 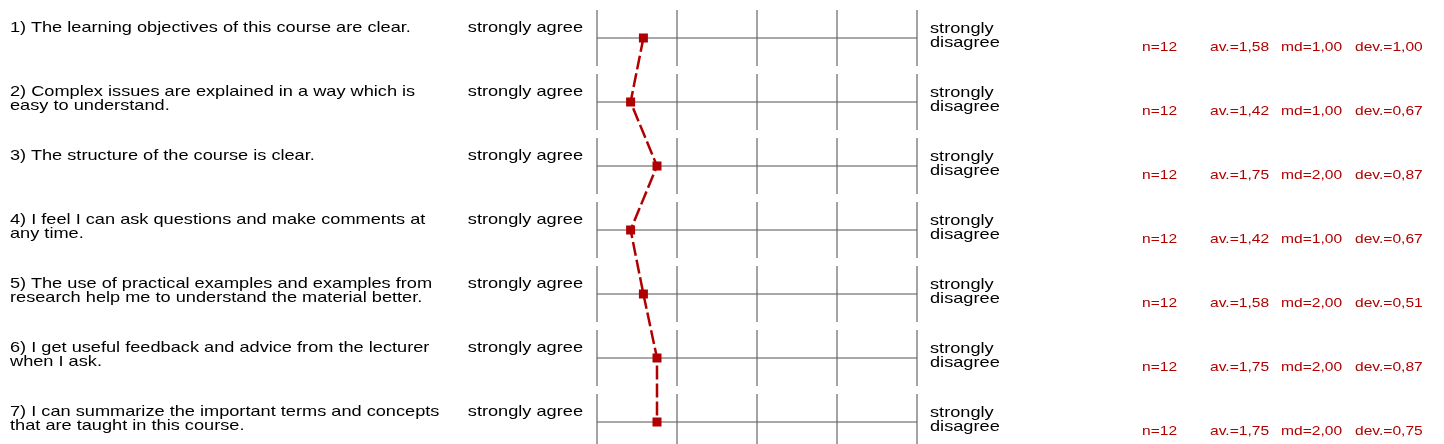 I want to click on y-tick-label: 6) I get useful feedback and advice from the lecturer when I ask., so click(x=219, y=354).